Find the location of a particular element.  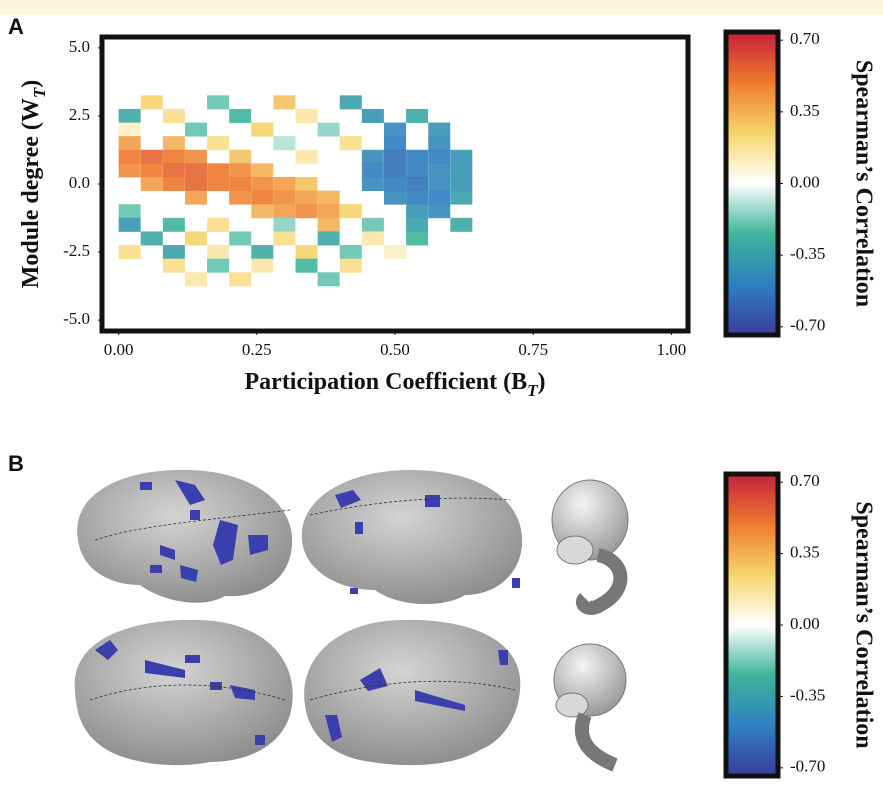

y-tick-label: -2.5 is located at coordinates (76, 250).